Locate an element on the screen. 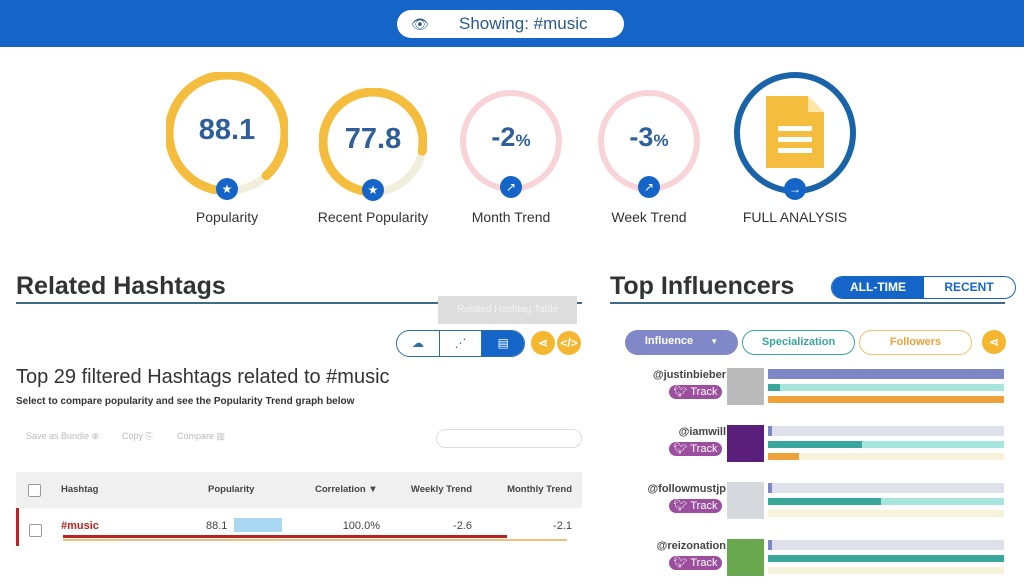 The height and width of the screenshot is (583, 1024). time-range-toggle: ALL-TIME RECENT is located at coordinates (923, 287).